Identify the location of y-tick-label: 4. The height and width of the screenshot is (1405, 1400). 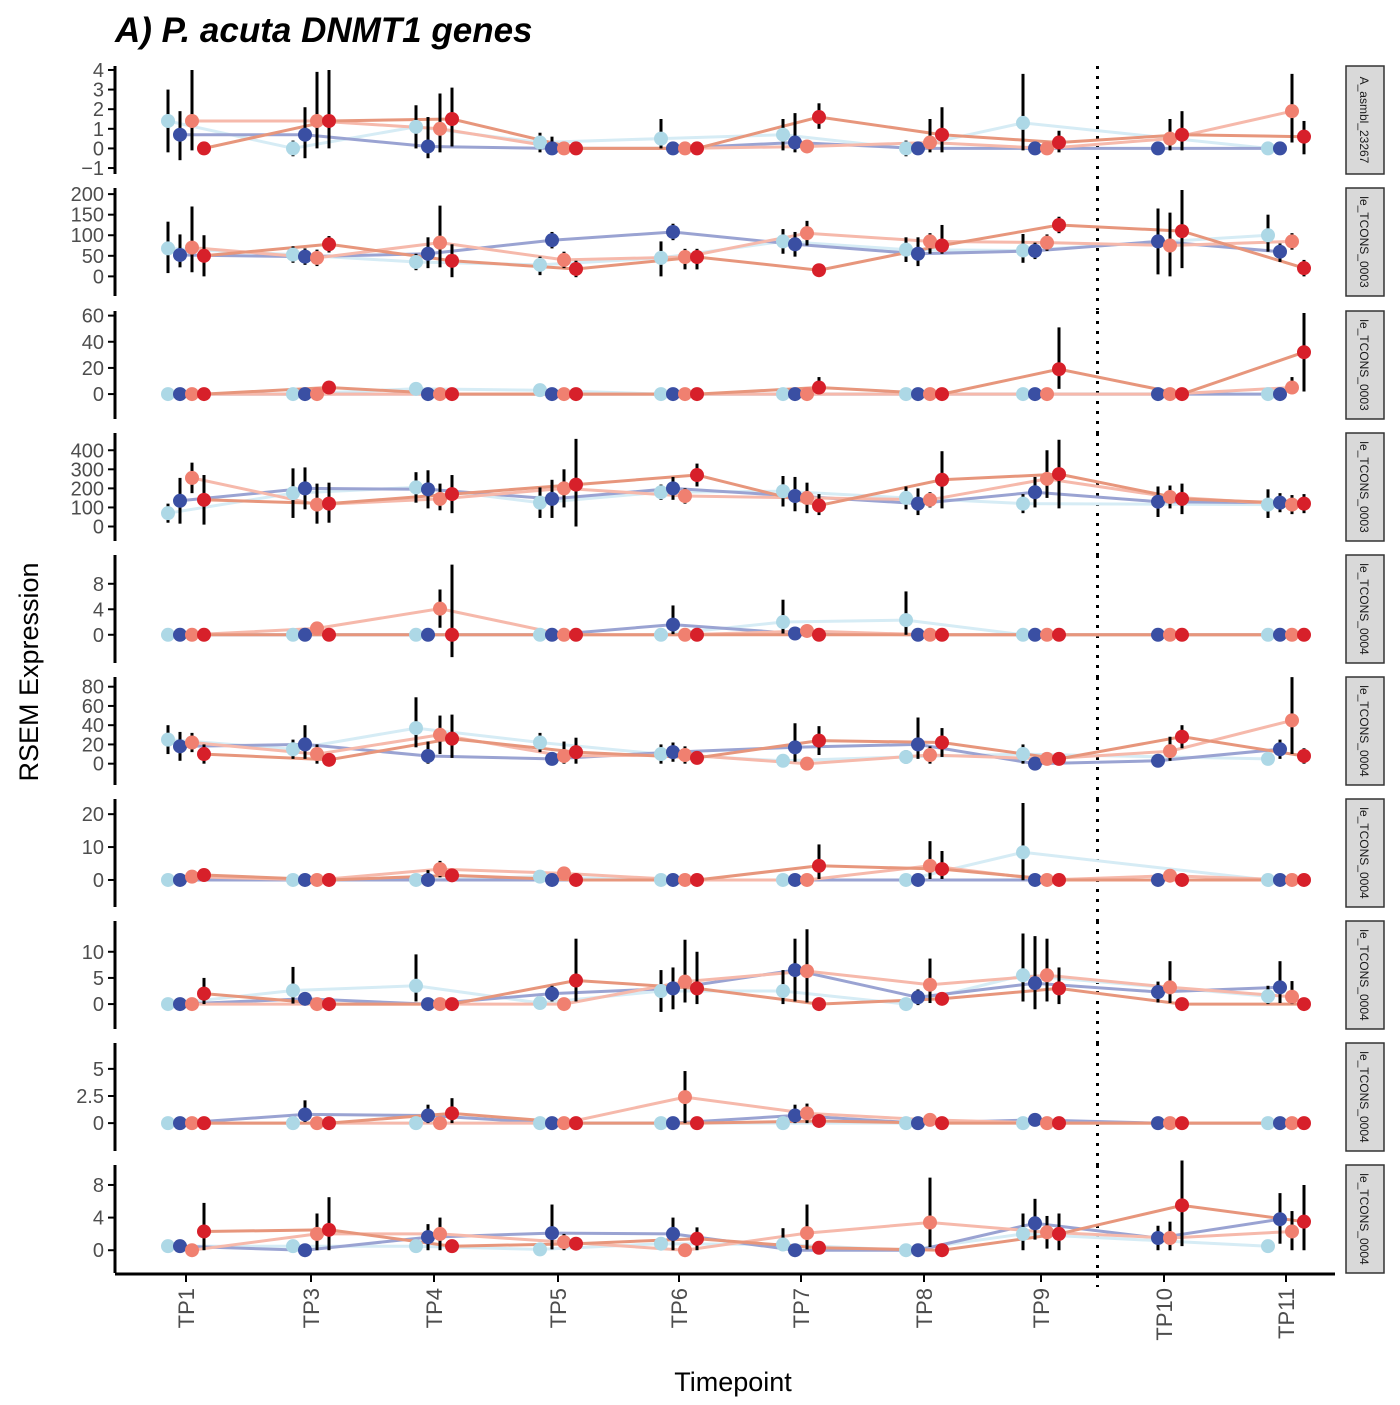
(98, 1219).